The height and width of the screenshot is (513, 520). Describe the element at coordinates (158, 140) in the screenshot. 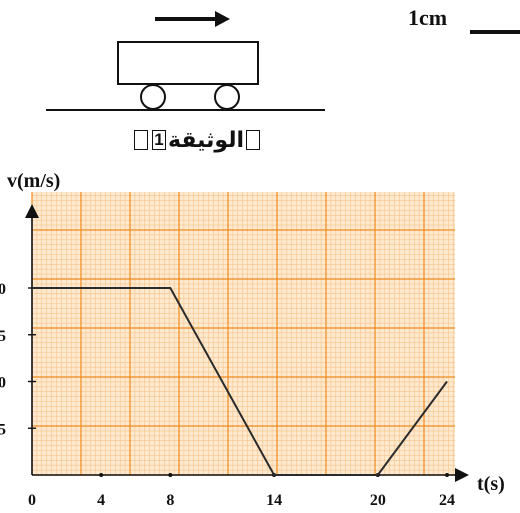

I see `document-number: 1` at that location.